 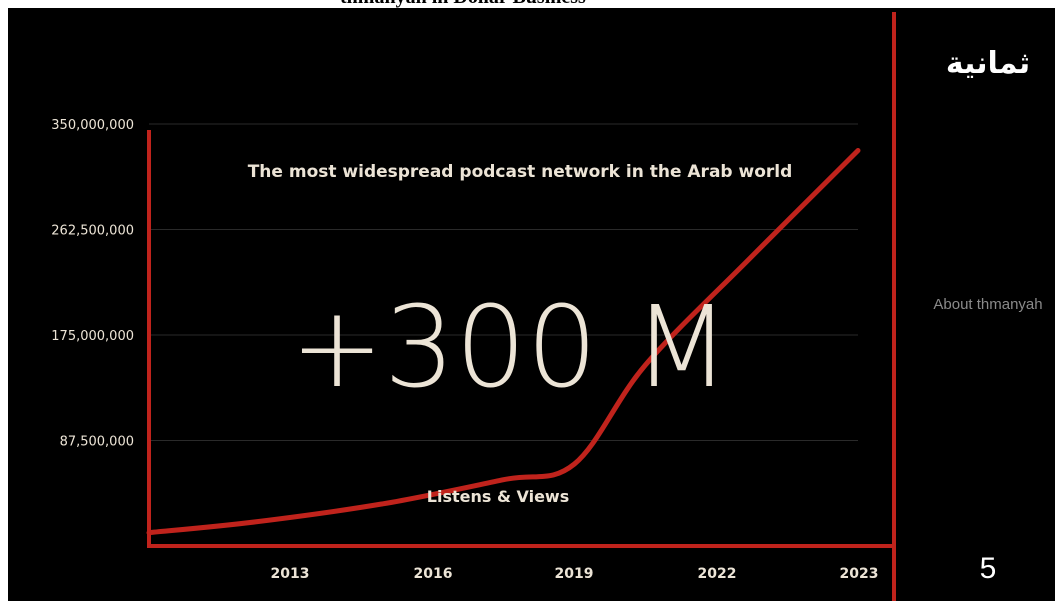 I want to click on x-tick-label: 2019, so click(x=574, y=574).